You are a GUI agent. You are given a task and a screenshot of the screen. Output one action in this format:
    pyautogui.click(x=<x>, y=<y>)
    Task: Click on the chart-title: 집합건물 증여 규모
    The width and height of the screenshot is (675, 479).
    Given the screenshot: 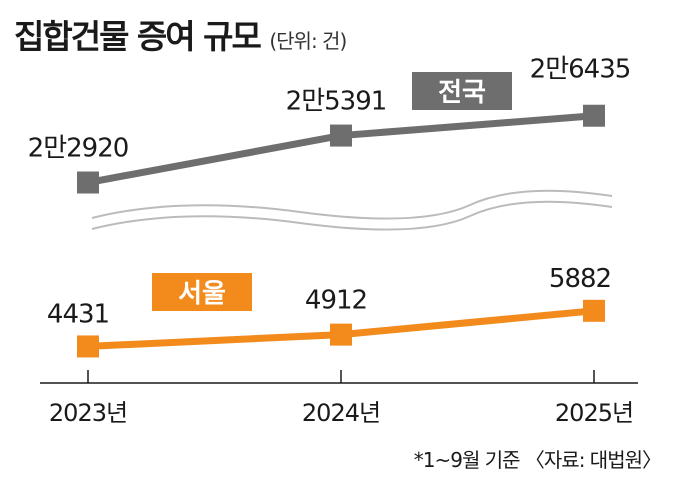 What is the action you would take?
    pyautogui.click(x=138, y=36)
    